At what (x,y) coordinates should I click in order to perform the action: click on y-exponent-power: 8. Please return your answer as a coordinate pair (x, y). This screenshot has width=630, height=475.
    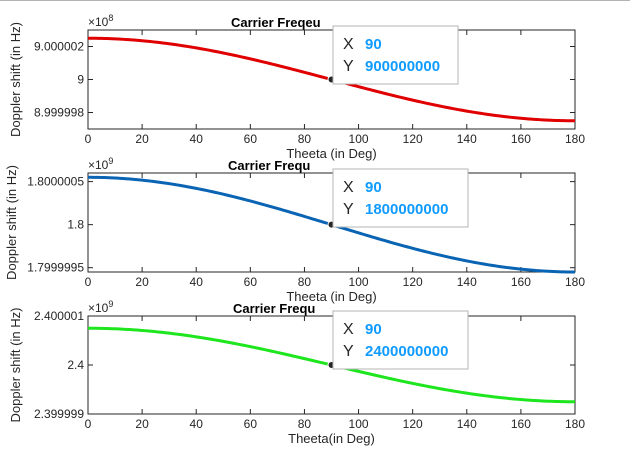
    Looking at the image, I should click on (110, 18).